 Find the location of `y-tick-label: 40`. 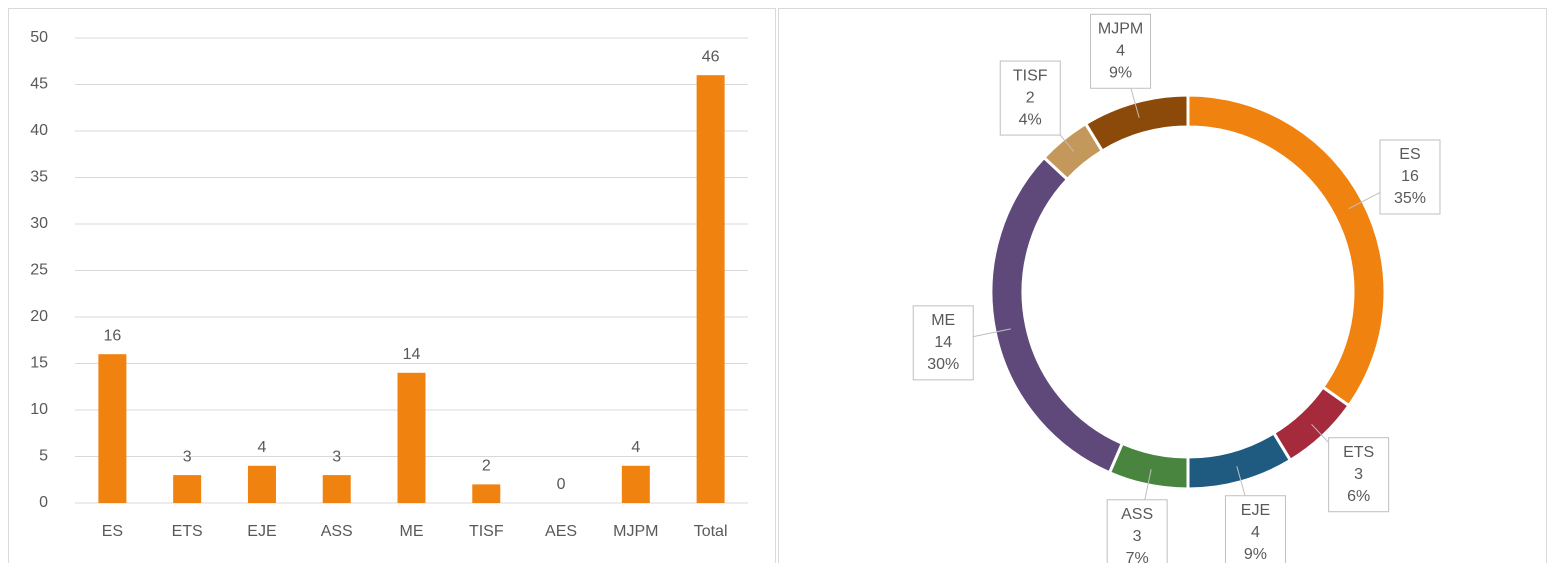

y-tick-label: 40 is located at coordinates (39, 130).